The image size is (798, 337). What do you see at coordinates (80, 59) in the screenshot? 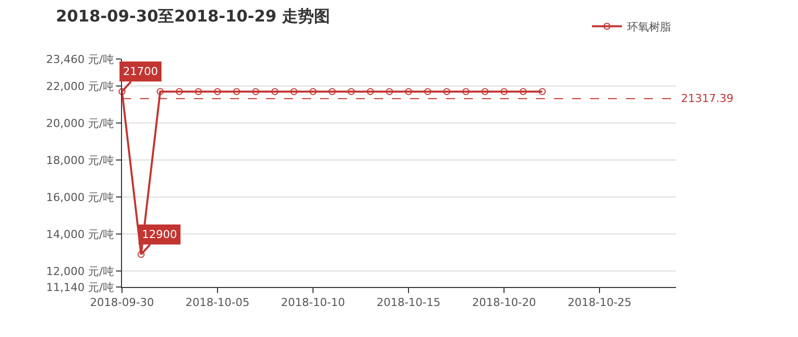
I see `y-tick-label: 23,460 元/吨` at bounding box center [80, 59].